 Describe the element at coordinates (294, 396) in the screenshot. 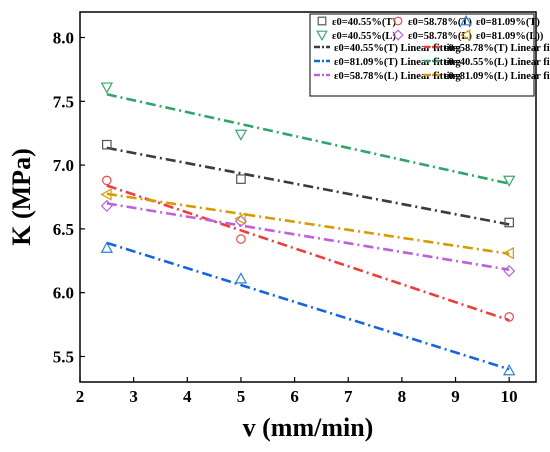

I see `x-tick-label: 6` at that location.